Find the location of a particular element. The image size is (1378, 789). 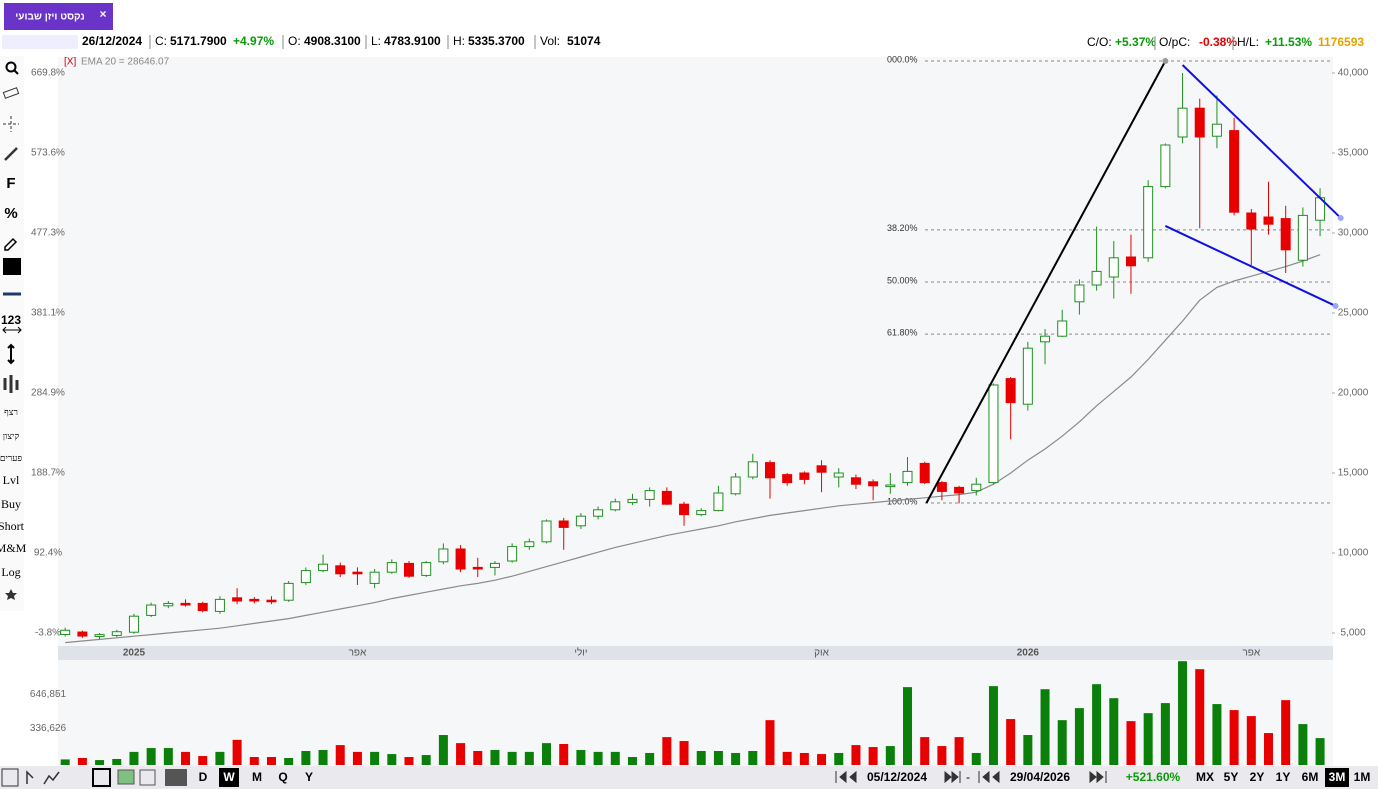

period-button: Q is located at coordinates (282, 777).